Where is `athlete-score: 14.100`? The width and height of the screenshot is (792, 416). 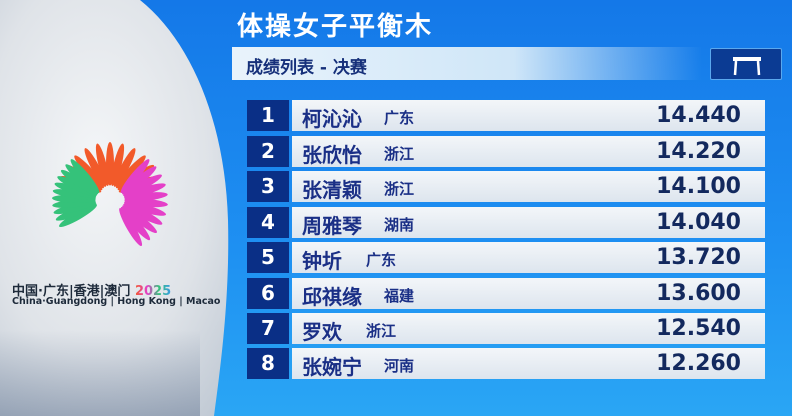 athlete-score: 14.100 is located at coordinates (698, 186).